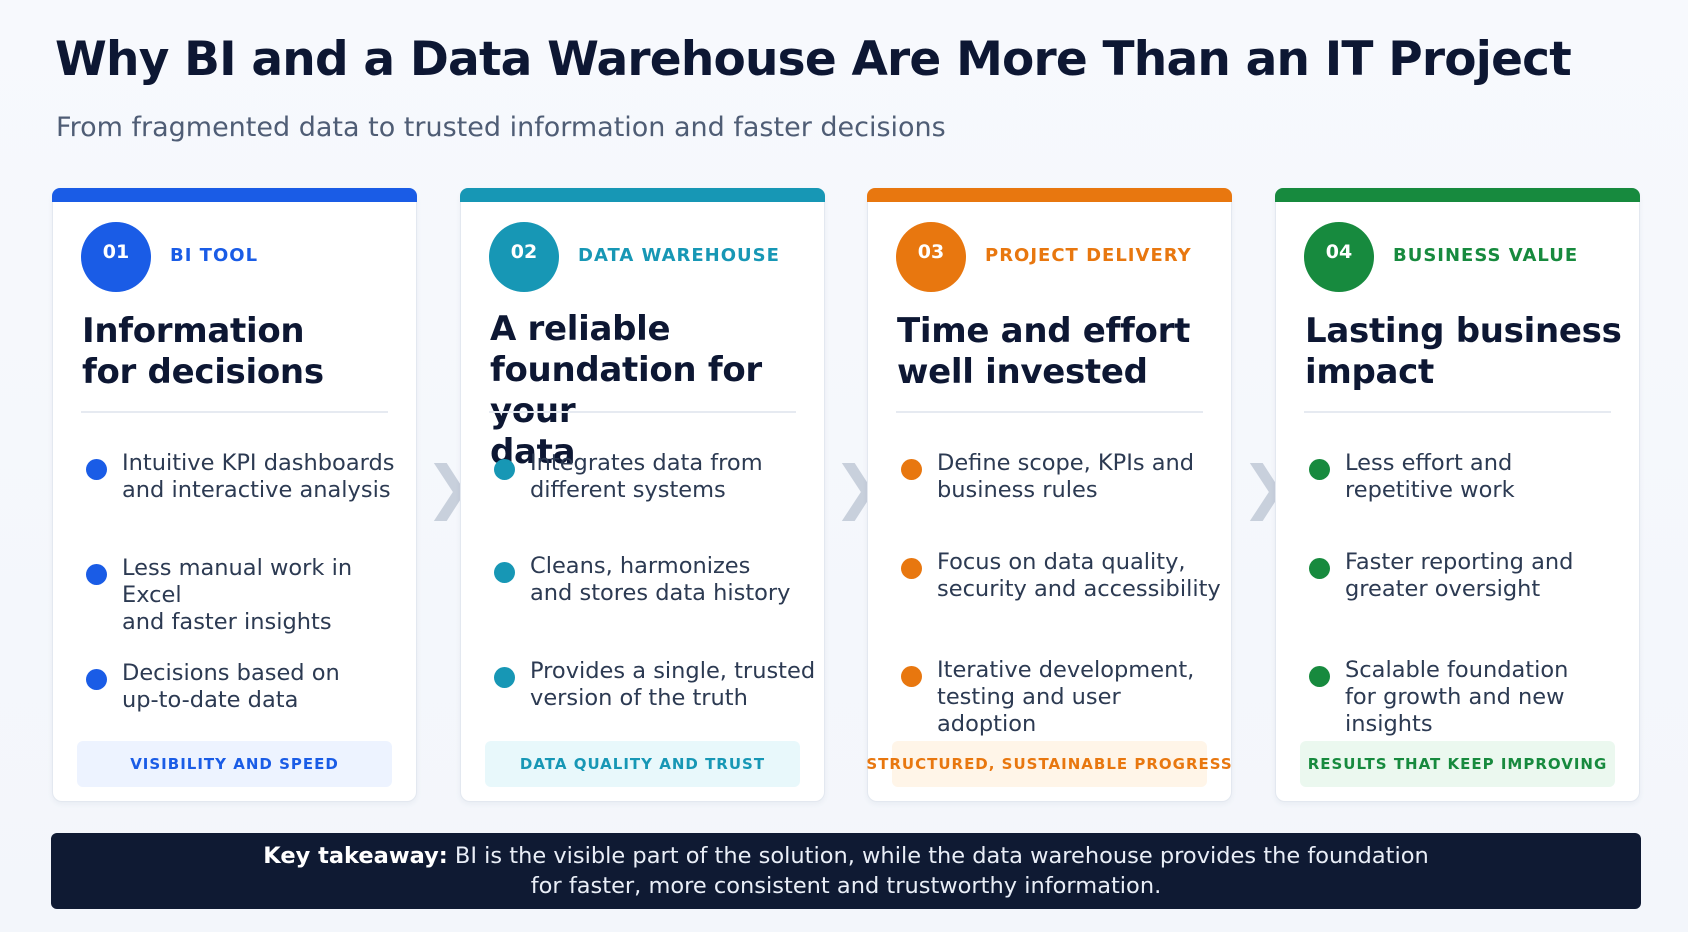 The image size is (1688, 932). Describe the element at coordinates (1486, 255) in the screenshot. I see `card-tag: BUSINESS VALUE` at that location.